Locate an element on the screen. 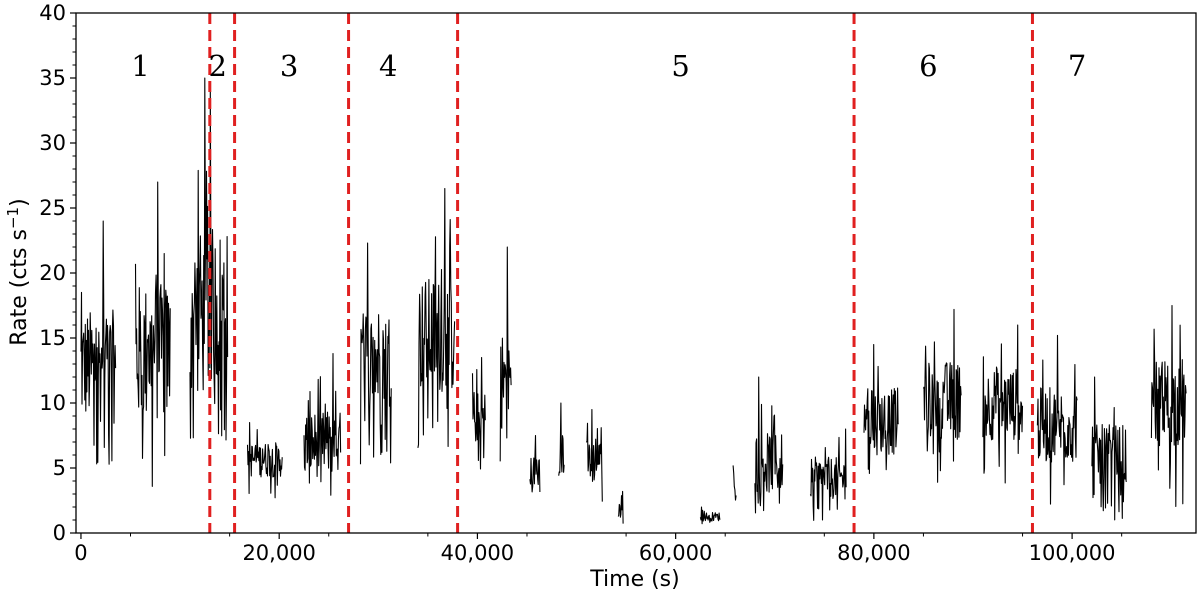 This screenshot has width=1200, height=594. y-axis-label-main: Rate (cts s is located at coordinates (19, 287).